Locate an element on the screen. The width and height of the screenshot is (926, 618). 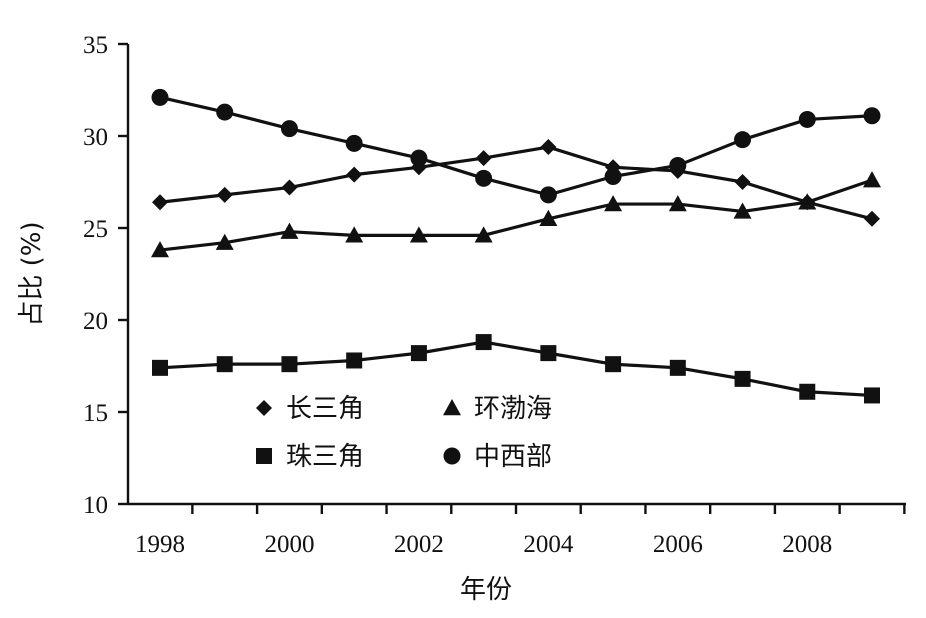
series-line-triangle is located at coordinates (516, 215).